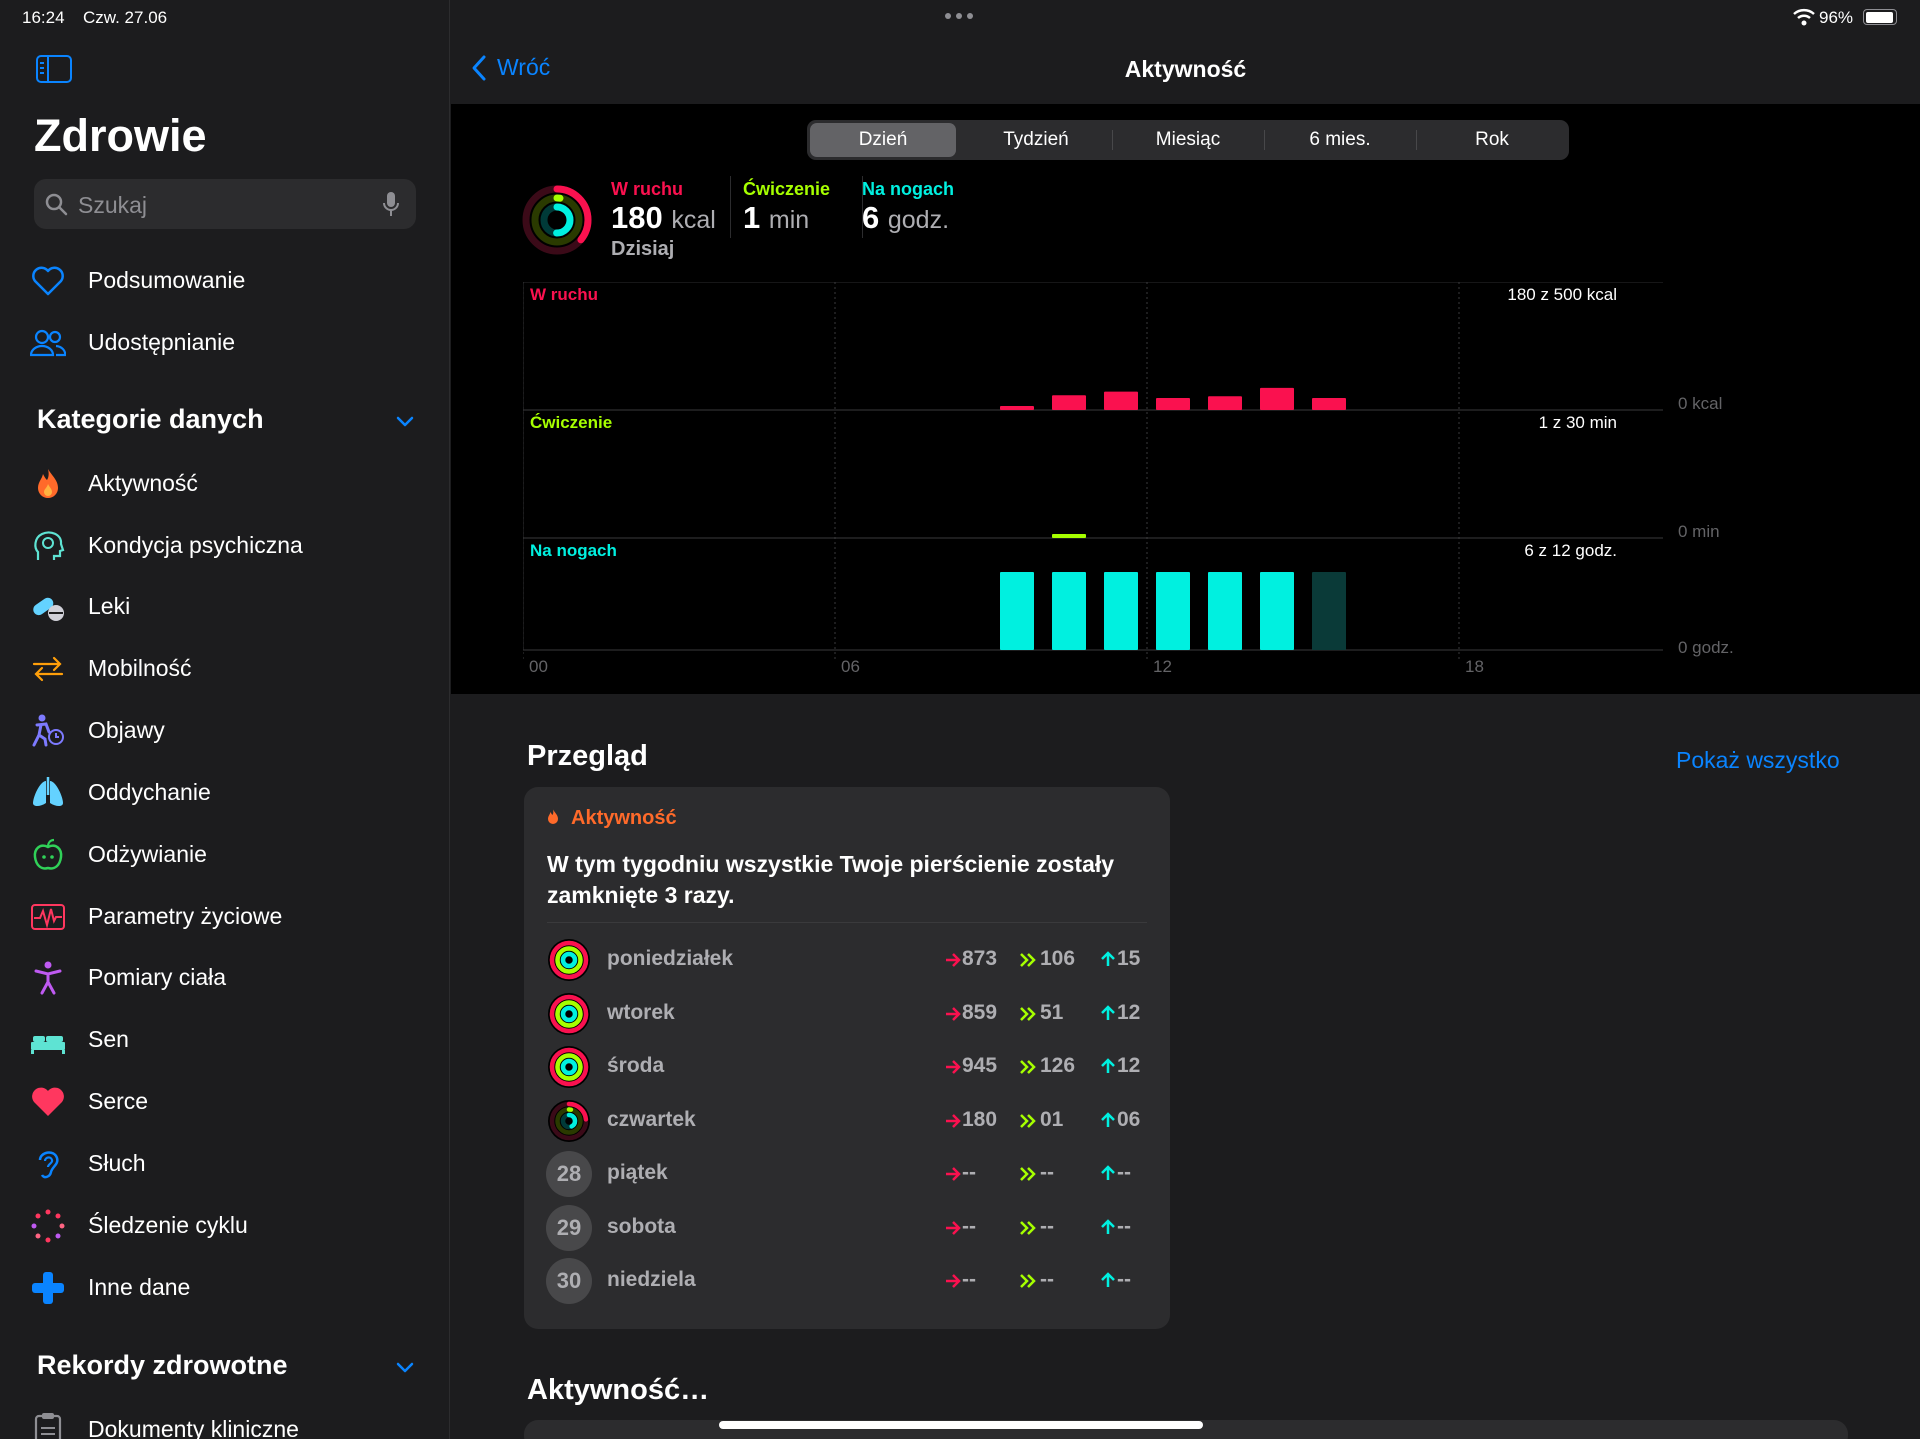 The height and width of the screenshot is (1439, 1920). Describe the element at coordinates (1052, 1012) in the screenshot. I see `exercise-value: 51` at that location.